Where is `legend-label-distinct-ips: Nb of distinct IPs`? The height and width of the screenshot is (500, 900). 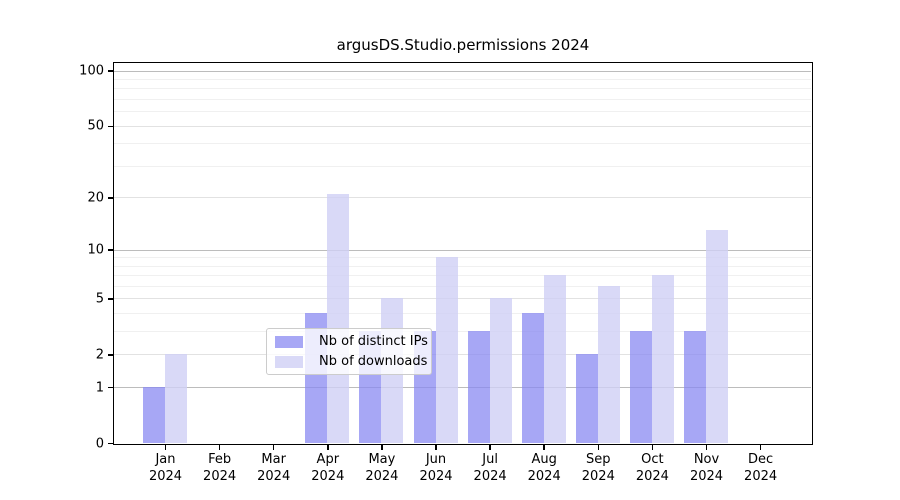
legend-label-distinct-ips: Nb of distinct IPs is located at coordinates (373, 341).